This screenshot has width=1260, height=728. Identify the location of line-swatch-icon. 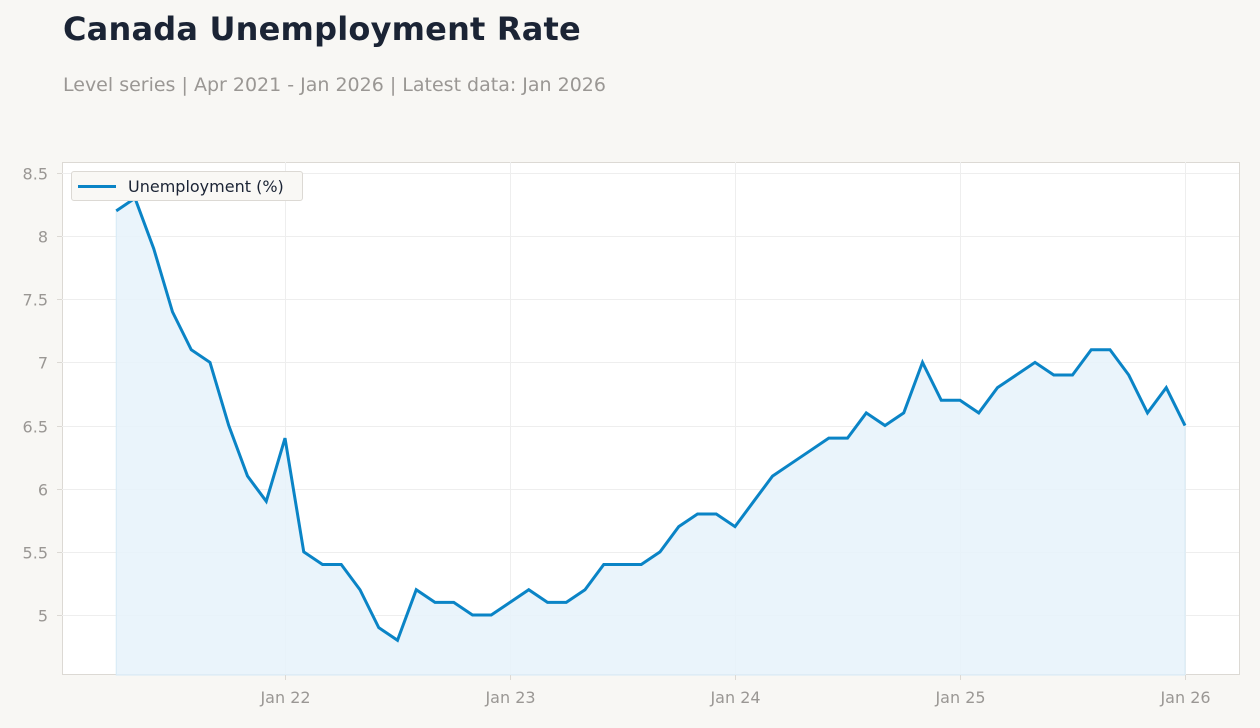
(97, 186).